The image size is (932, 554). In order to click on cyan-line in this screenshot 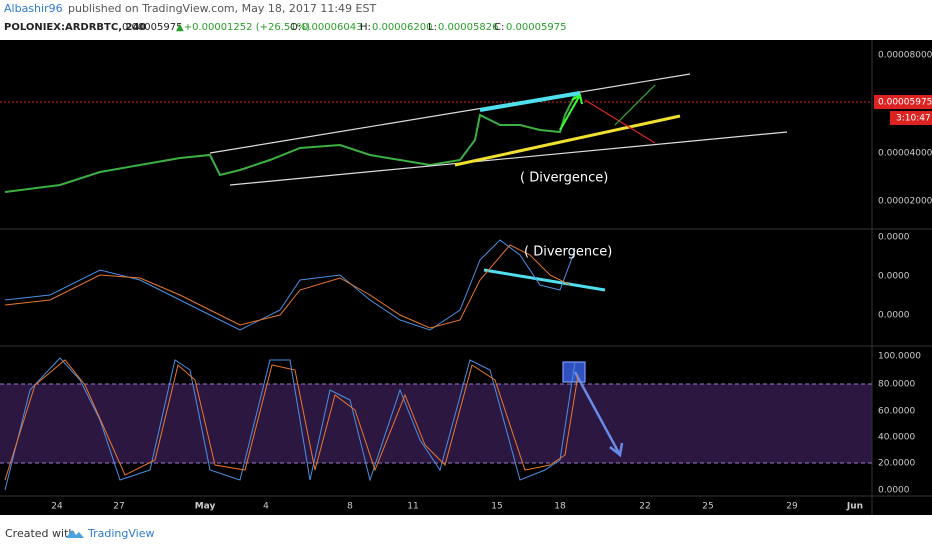, I will do `click(530, 101)`.